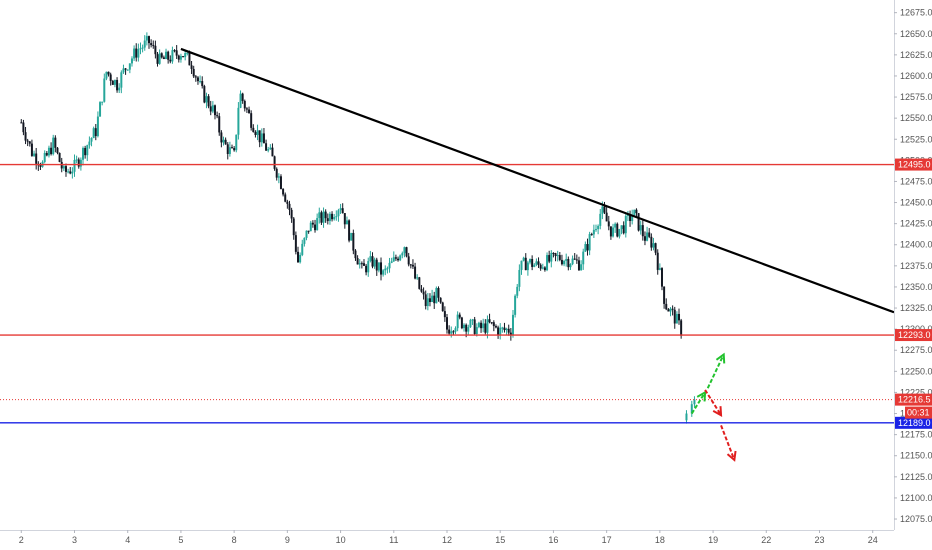 The width and height of the screenshot is (932, 550). Describe the element at coordinates (916, 519) in the screenshot. I see `y-tick-label: 12075.0` at that location.